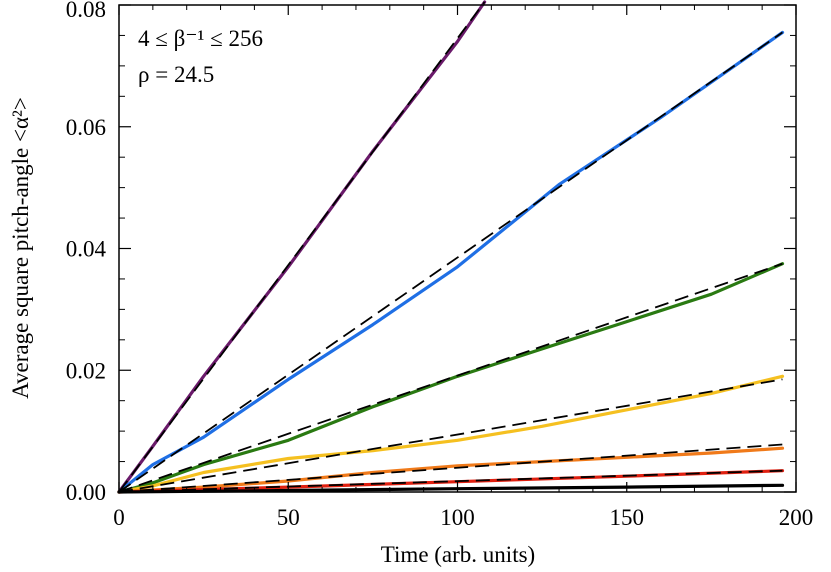 Image resolution: width=831 pixels, height=572 pixels. I want to click on y-axis-label: Average square pitch-angle <α²>, so click(20, 248).